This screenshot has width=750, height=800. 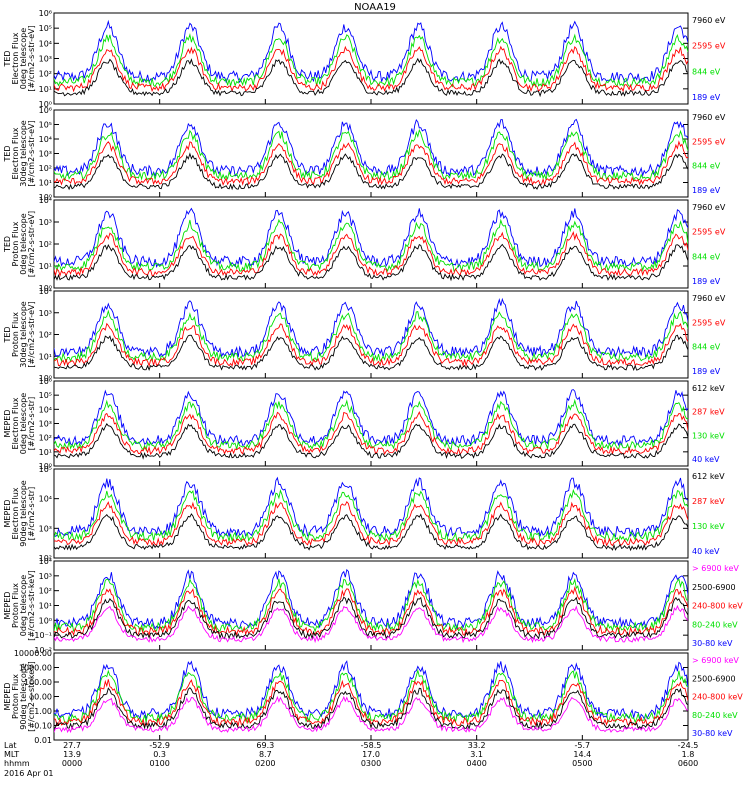 What do you see at coordinates (15, 153) in the screenshot?
I see `y-axis-label-line: Electron Flux` at bounding box center [15, 153].